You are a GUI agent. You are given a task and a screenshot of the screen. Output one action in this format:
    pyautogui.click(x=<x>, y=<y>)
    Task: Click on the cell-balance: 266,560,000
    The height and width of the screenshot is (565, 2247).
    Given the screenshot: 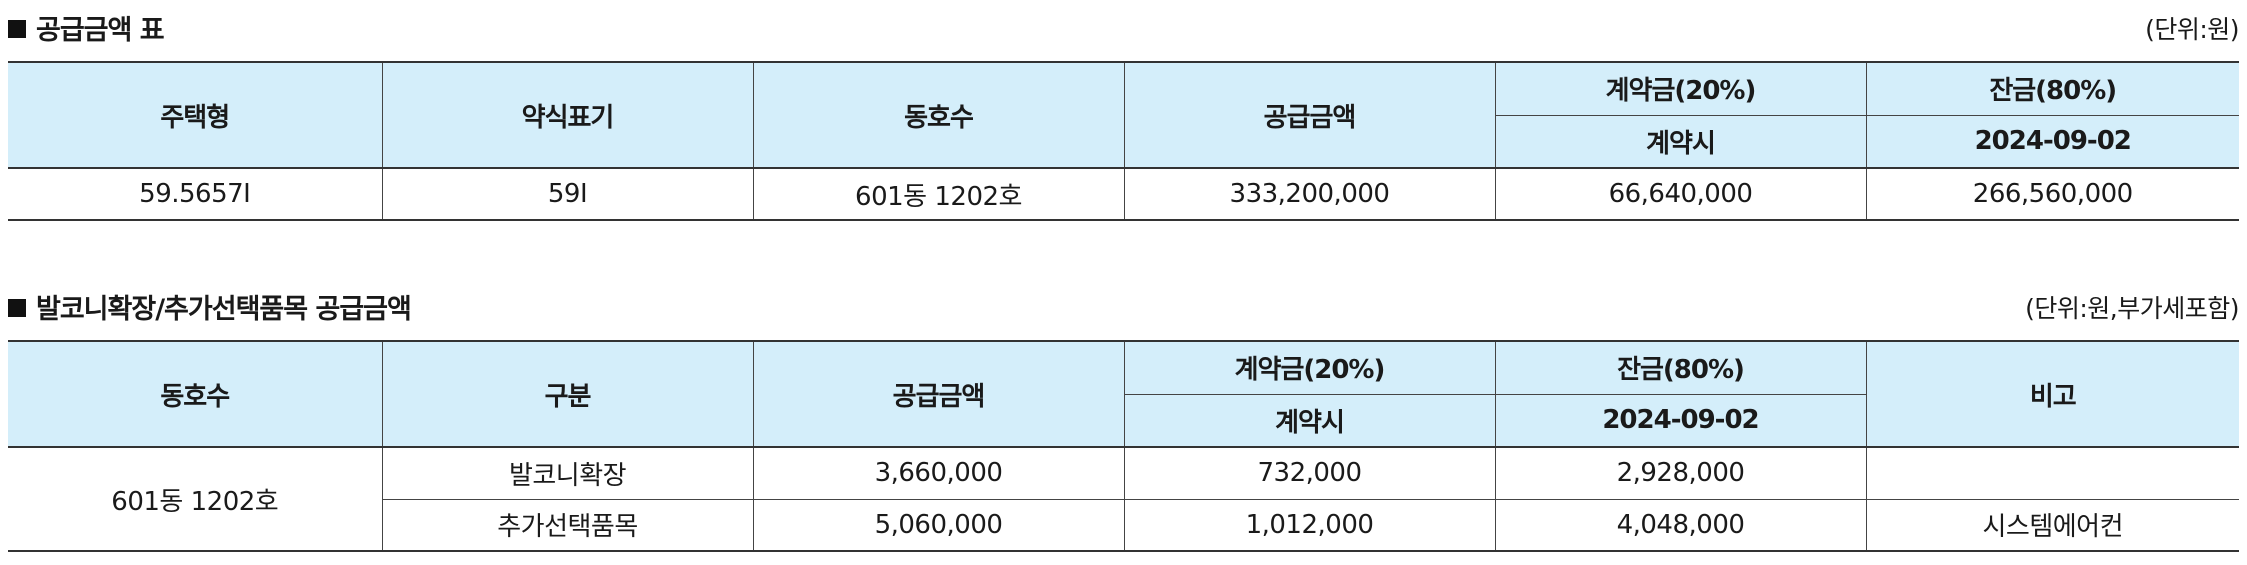 What is the action you would take?
    pyautogui.click(x=2052, y=194)
    